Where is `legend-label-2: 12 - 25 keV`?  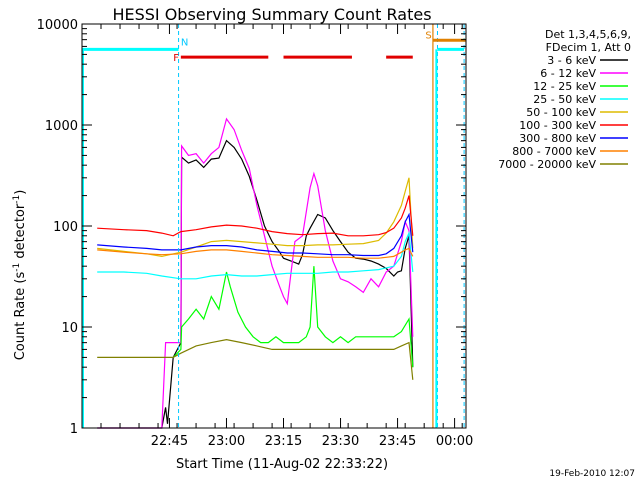
legend-label-2: 12 - 25 keV is located at coordinates (564, 86).